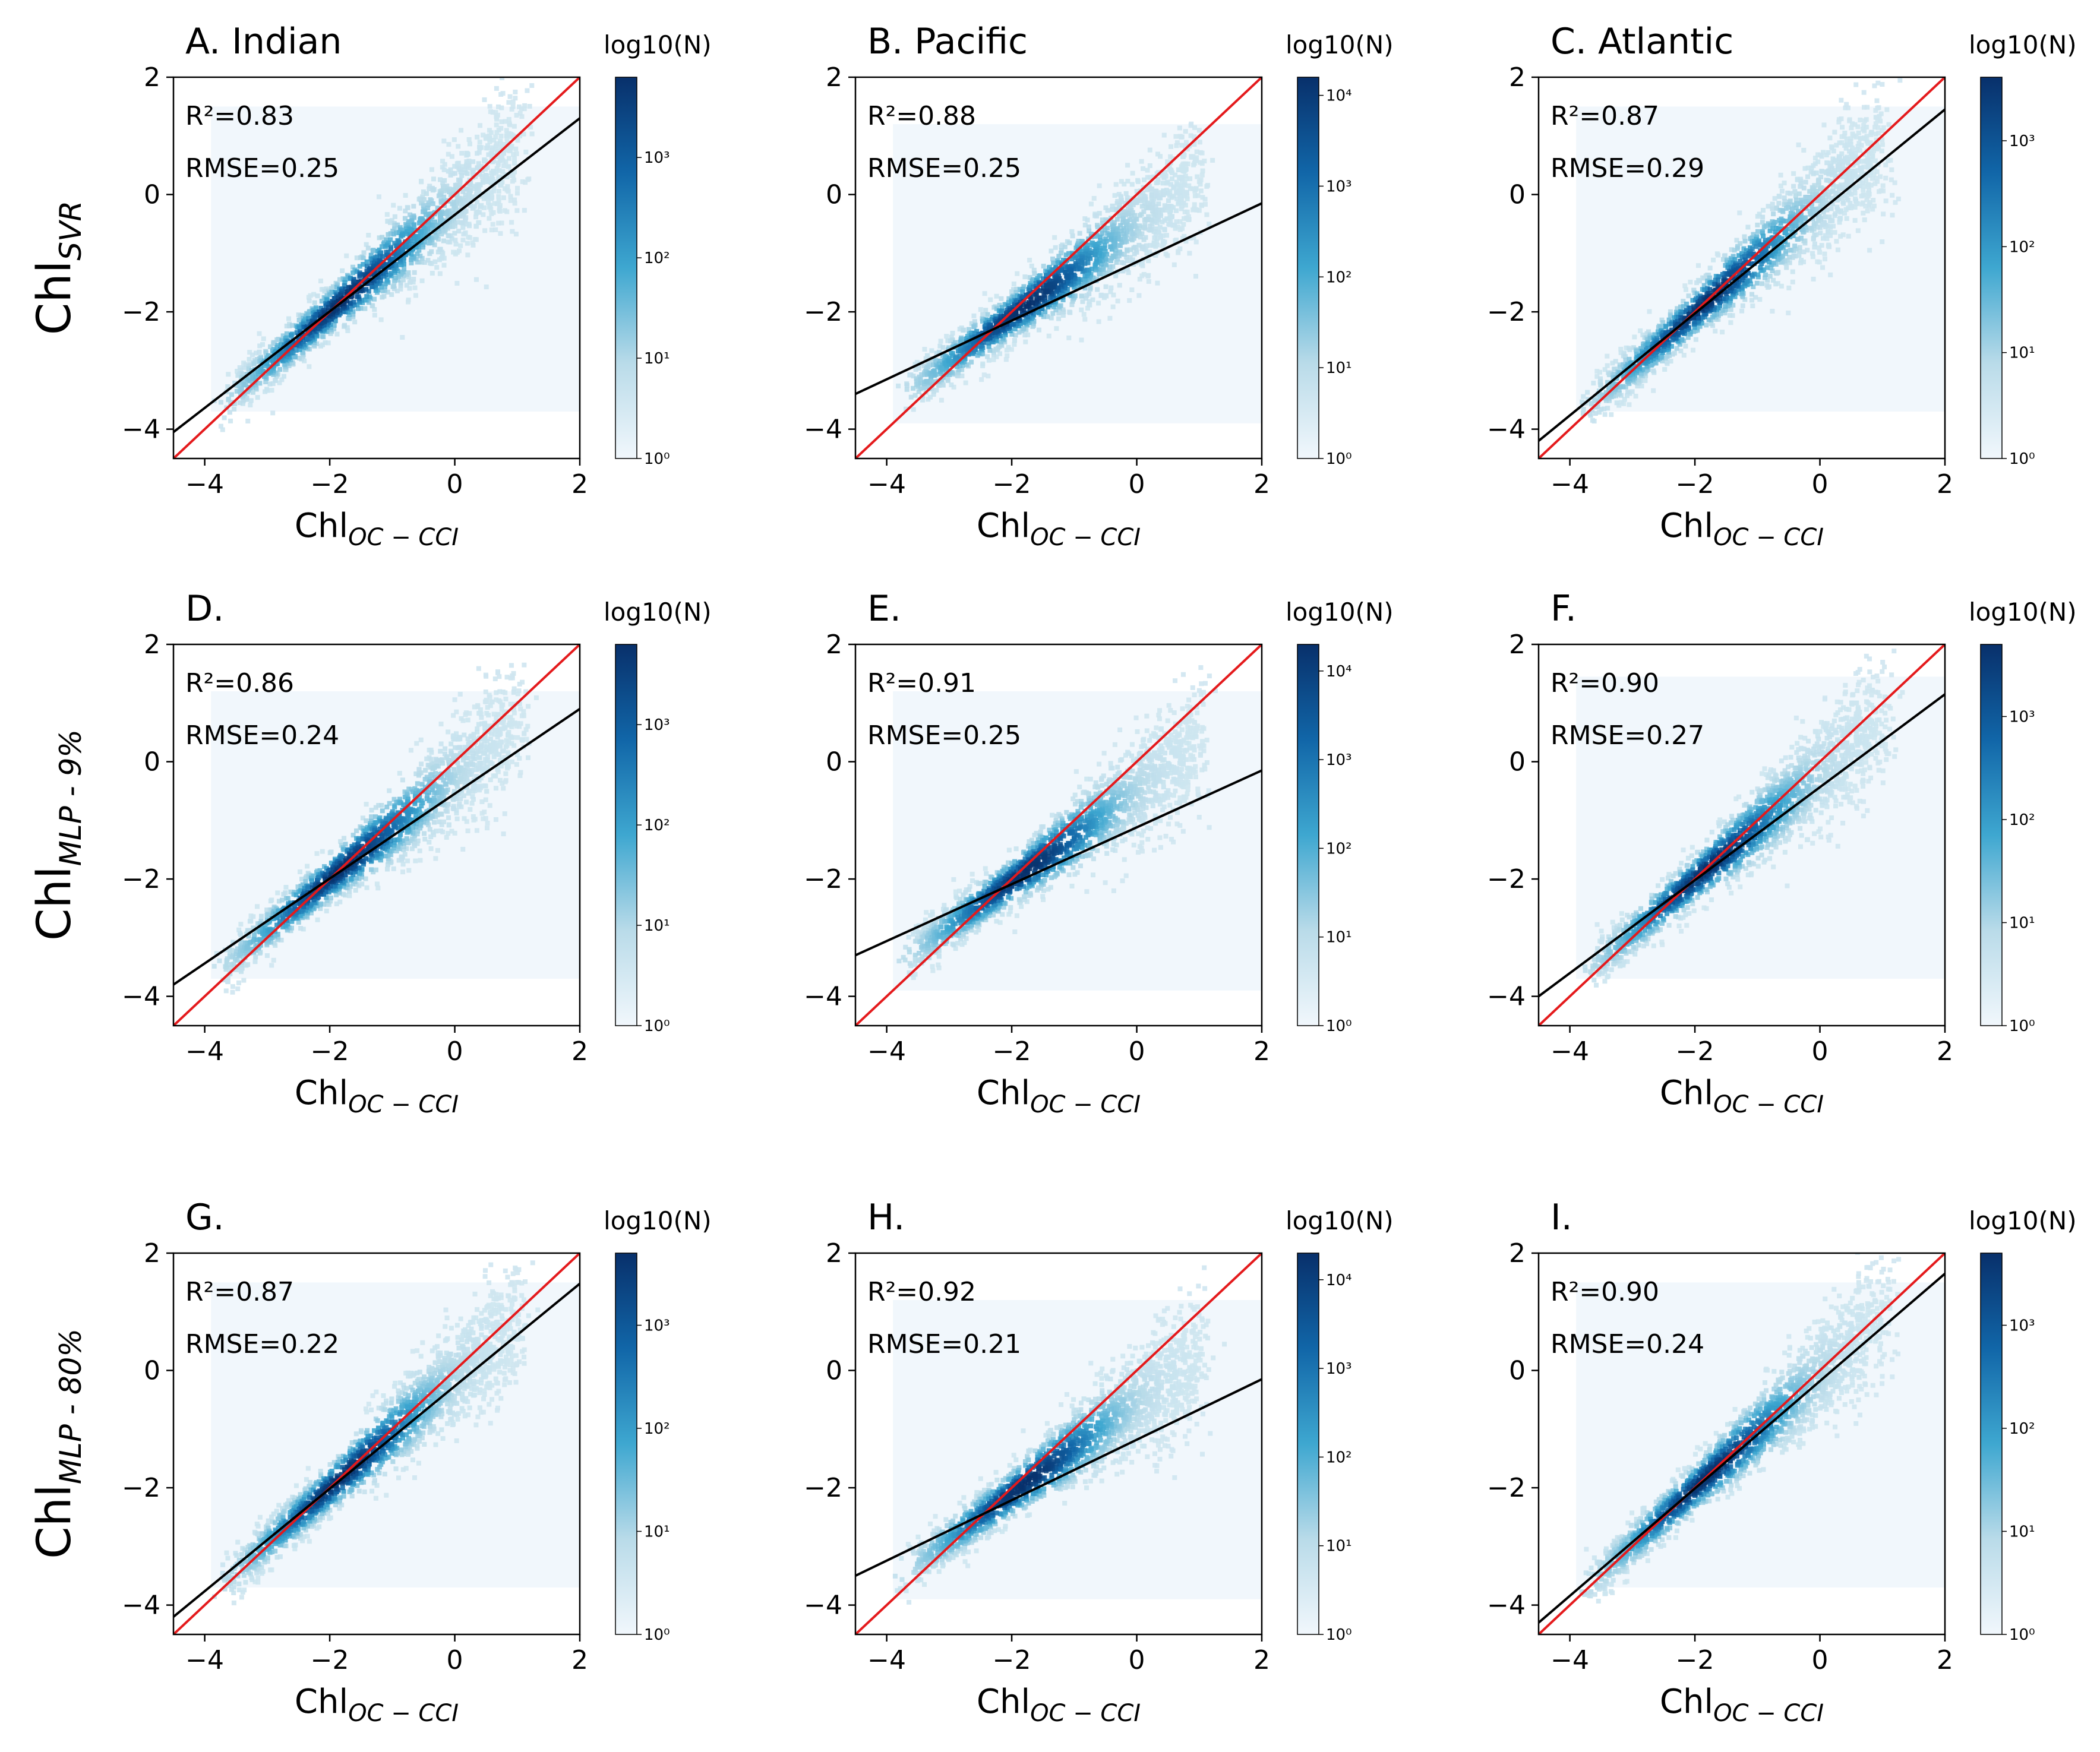  I want to click on axes-frame, so click(1058, 268).